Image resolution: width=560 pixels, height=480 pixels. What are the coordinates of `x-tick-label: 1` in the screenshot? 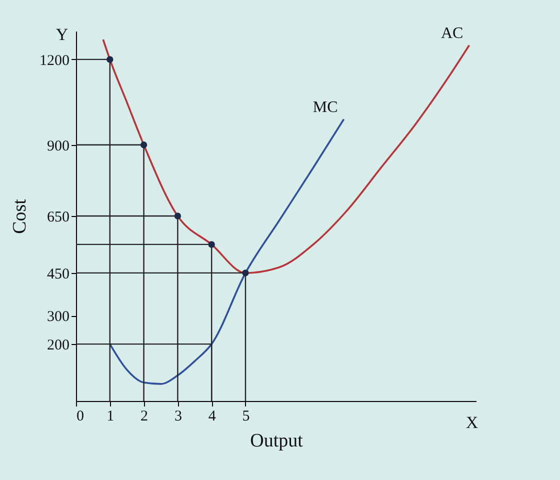 It's located at (110, 416).